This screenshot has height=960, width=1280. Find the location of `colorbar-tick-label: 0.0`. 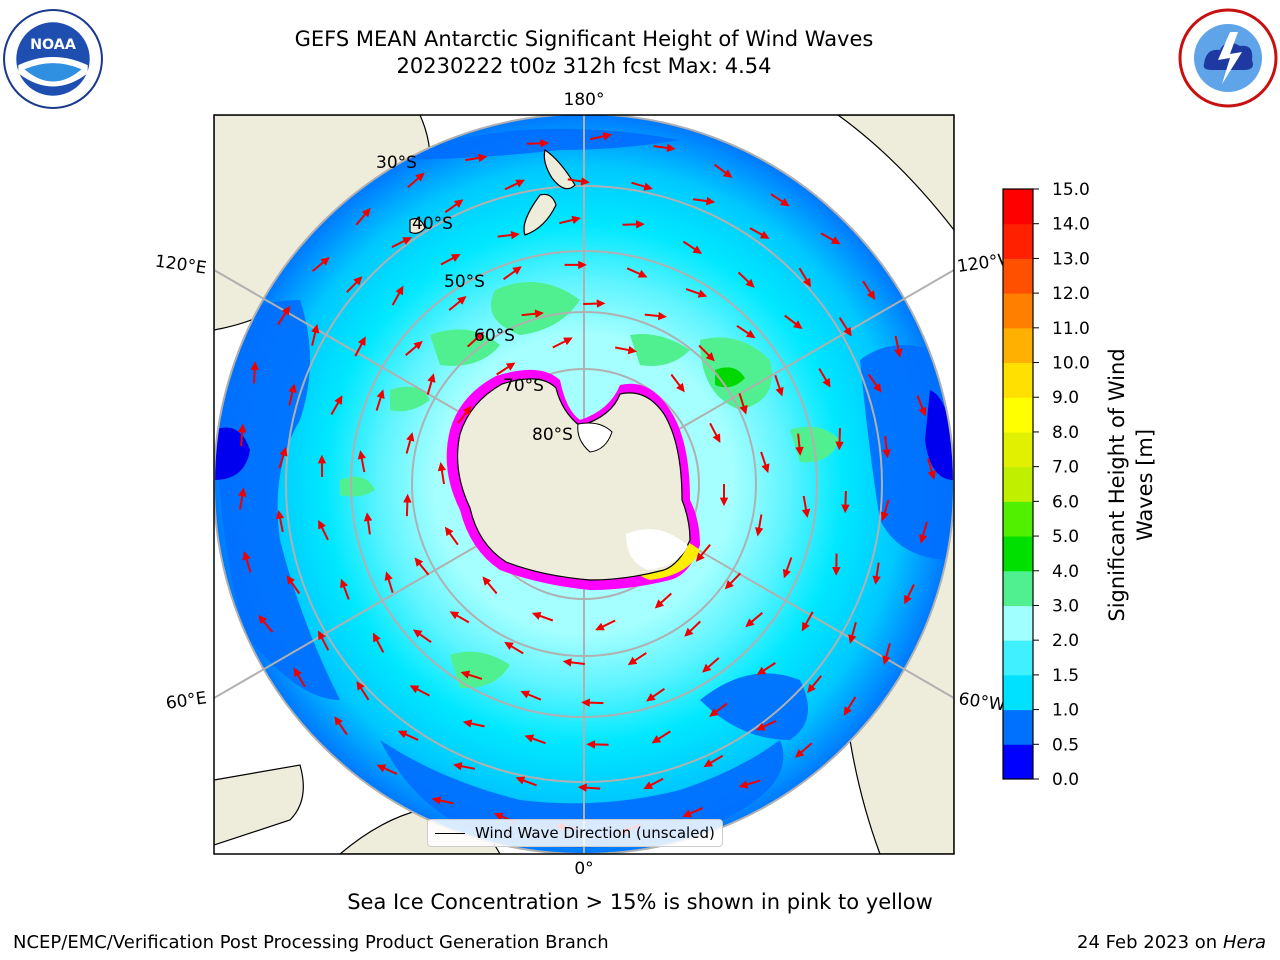

colorbar-tick-label: 0.0 is located at coordinates (1065, 780).